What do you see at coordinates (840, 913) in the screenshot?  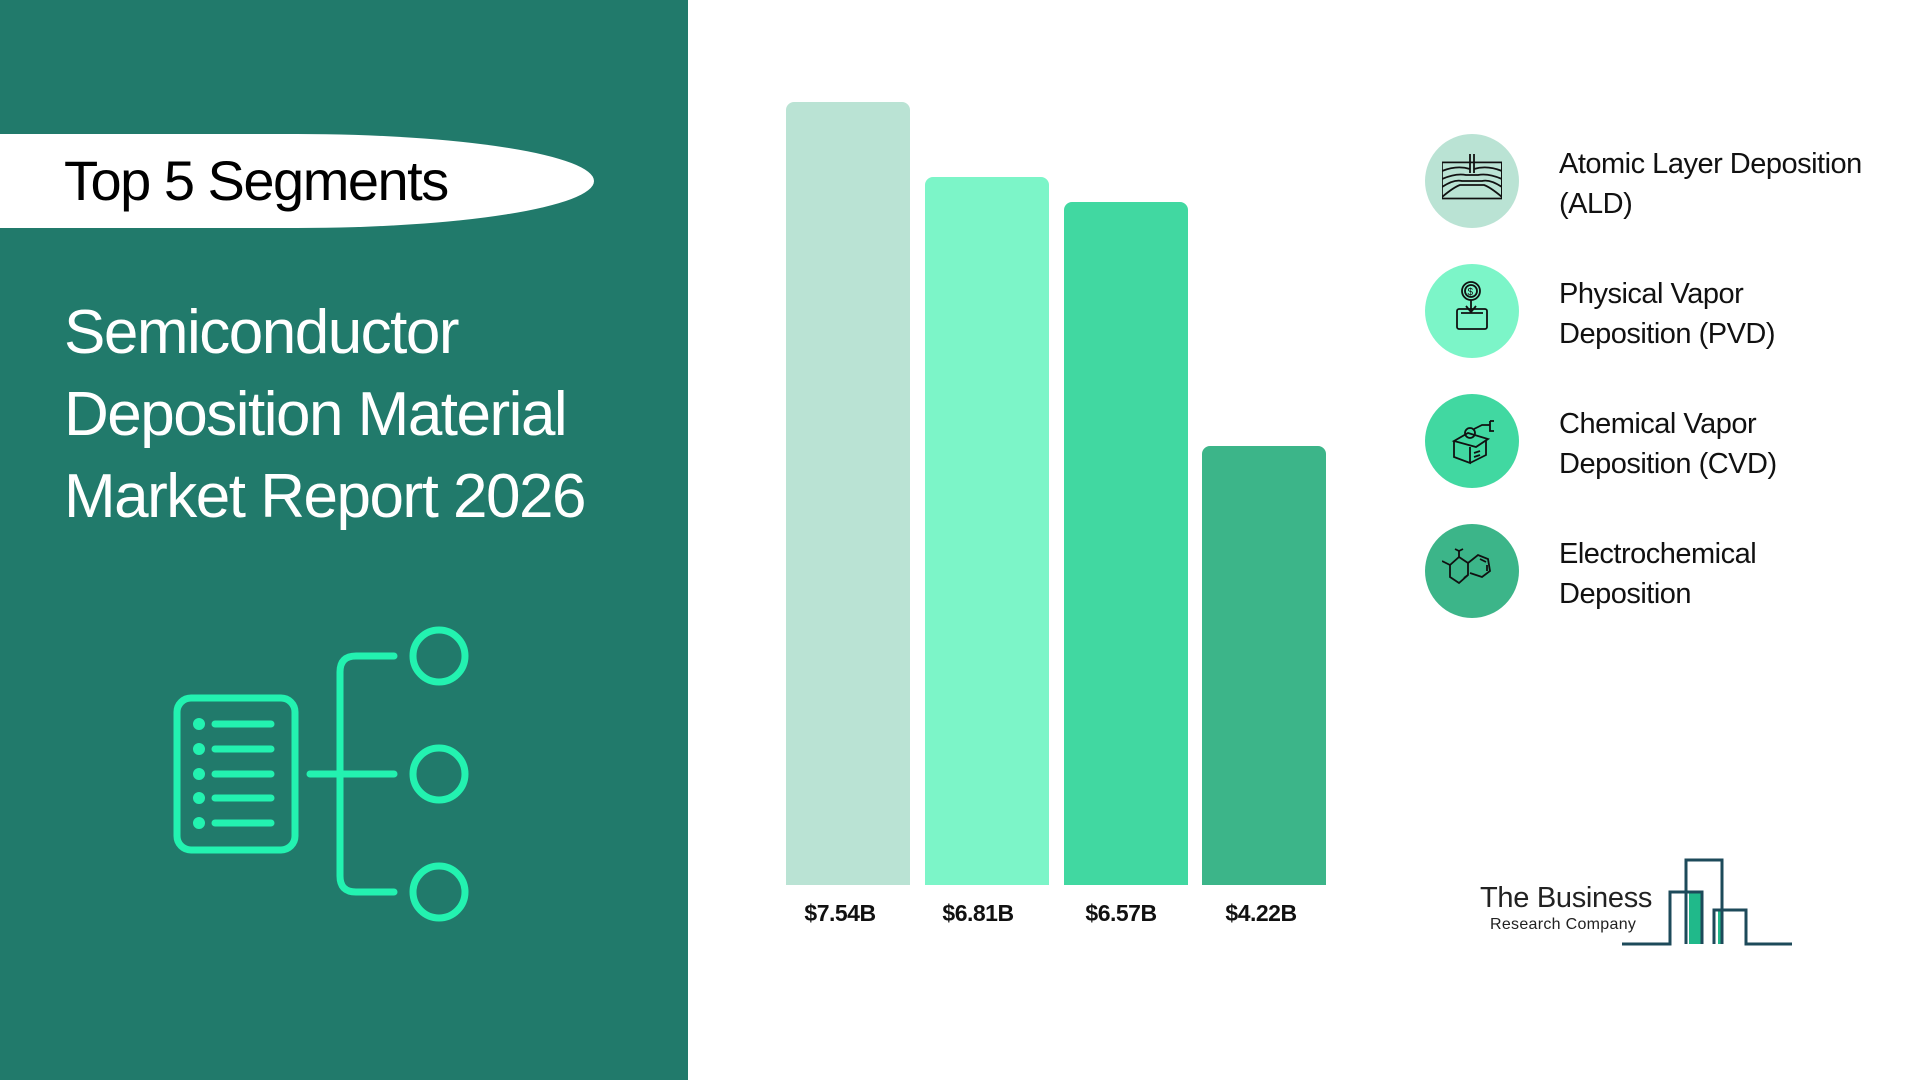 I see `bar-value-ald: $7.54B` at bounding box center [840, 913].